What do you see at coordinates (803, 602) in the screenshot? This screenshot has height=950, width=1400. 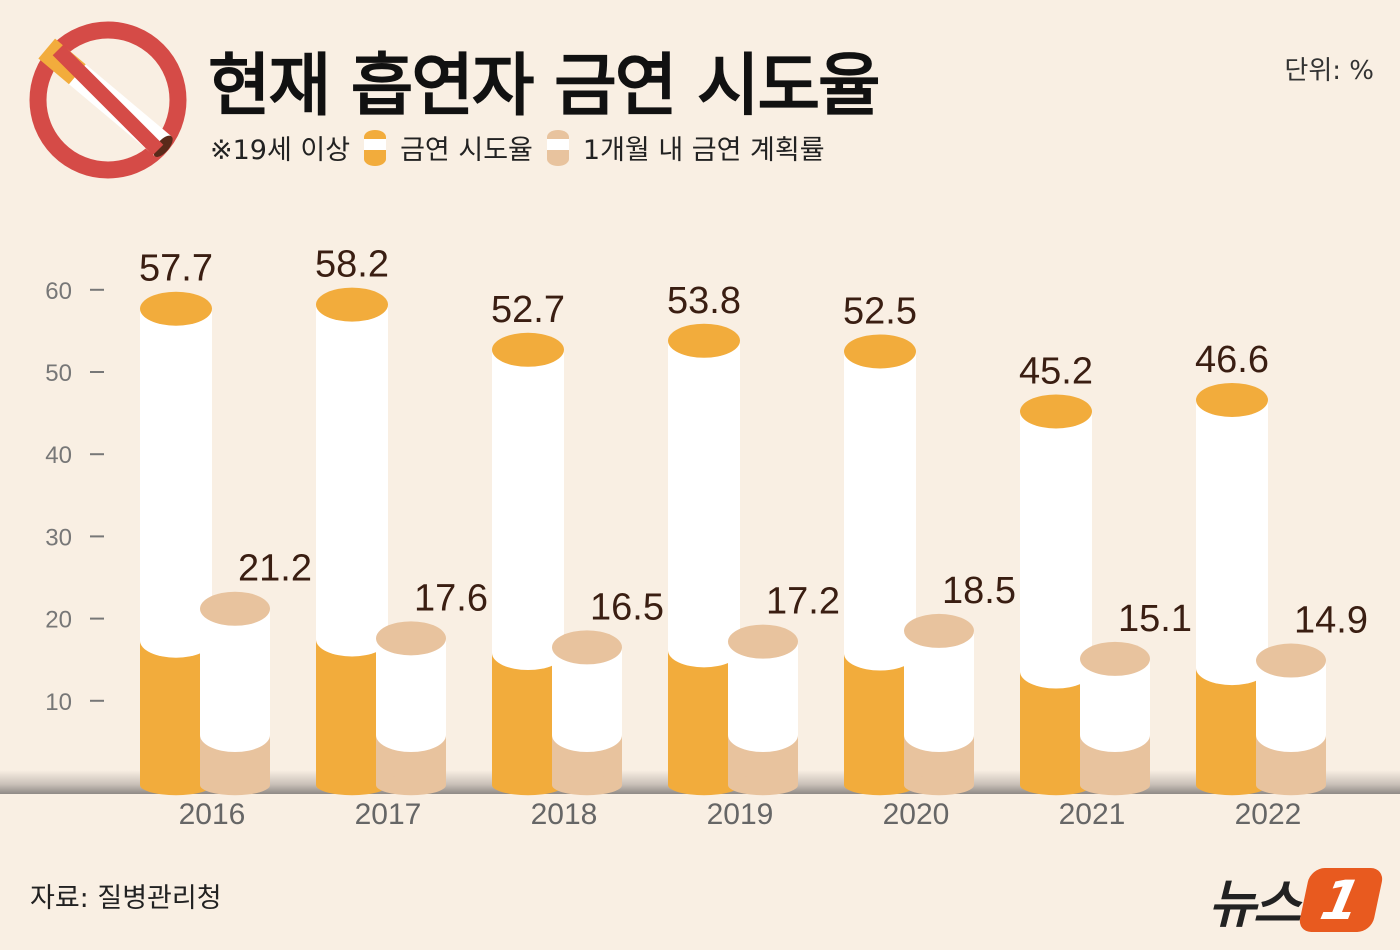 I see `data-label-plan: 17.2` at bounding box center [803, 602].